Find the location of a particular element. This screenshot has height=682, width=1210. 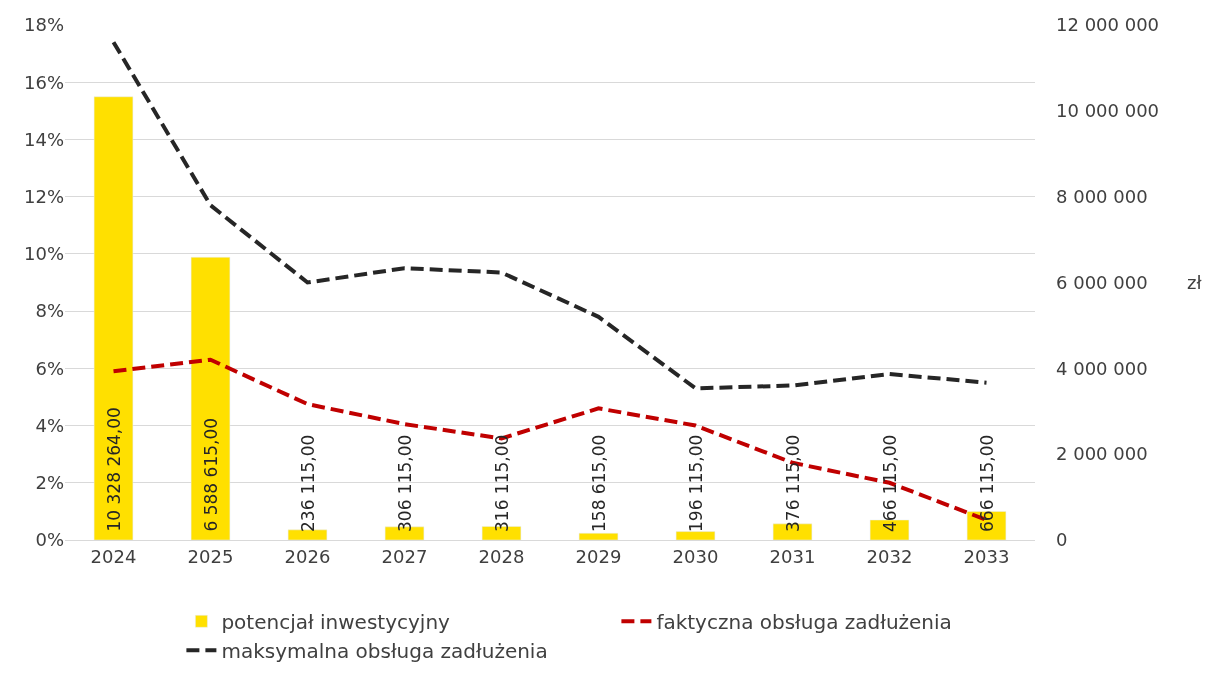

y2-tick-label: 4 000 000 is located at coordinates (1102, 368).